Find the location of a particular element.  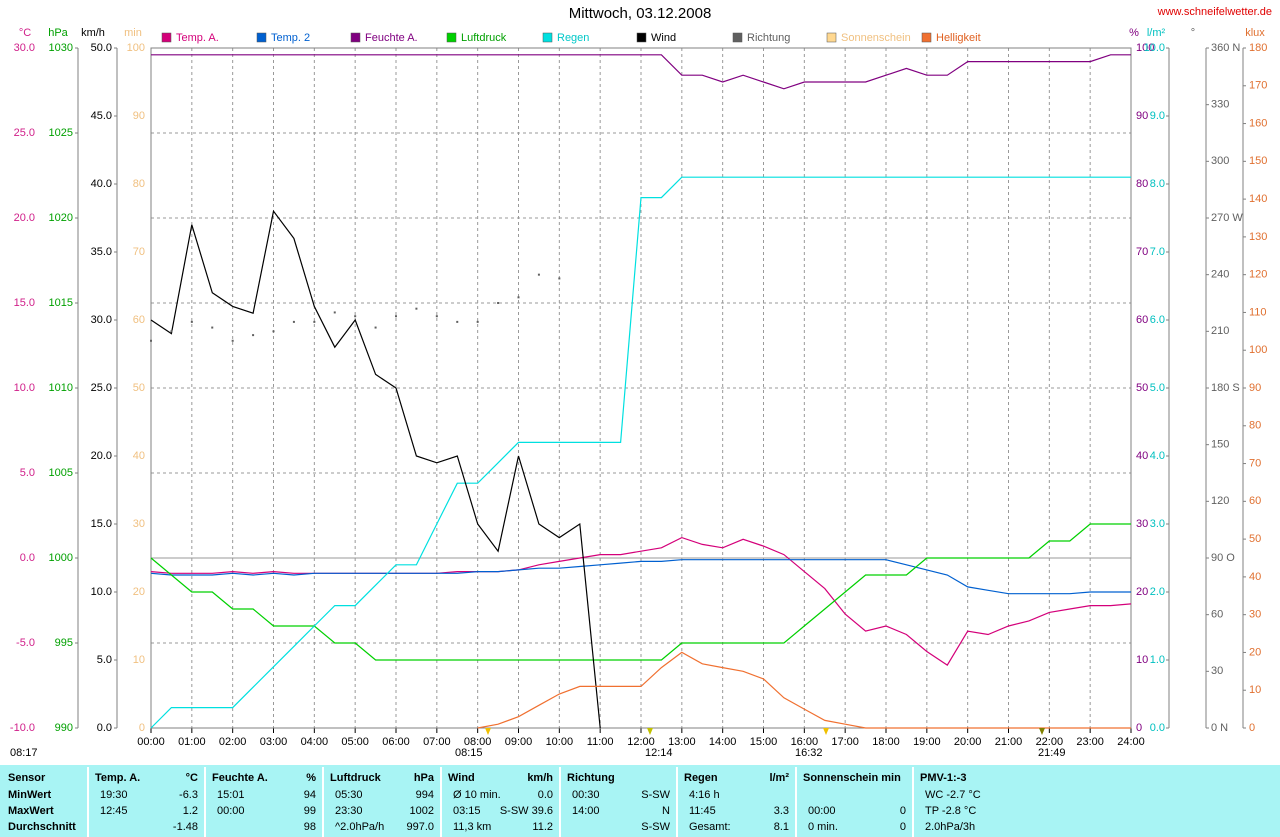

y-tick-label: 990 is located at coordinates (64, 728).